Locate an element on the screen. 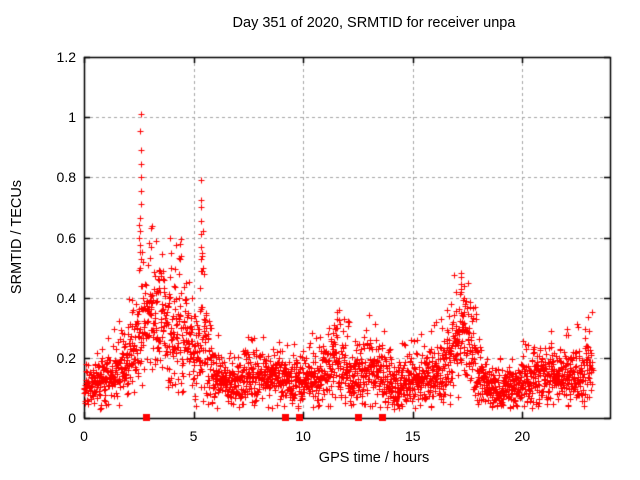 This screenshot has height=480, width=640. y-tick-label: 0.6 is located at coordinates (66, 237).